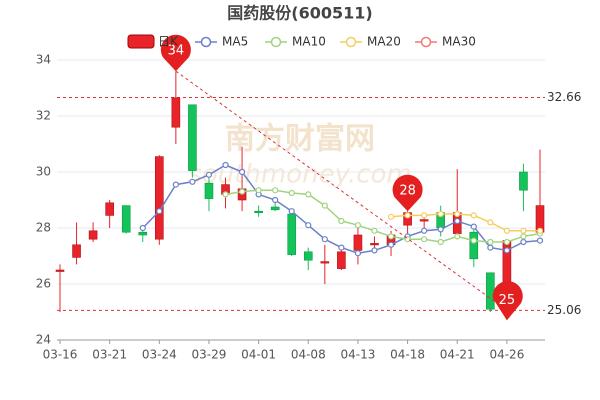 The image size is (600, 400). What do you see at coordinates (457, 355) in the screenshot?
I see `x-tick-label: 04-21` at bounding box center [457, 355].